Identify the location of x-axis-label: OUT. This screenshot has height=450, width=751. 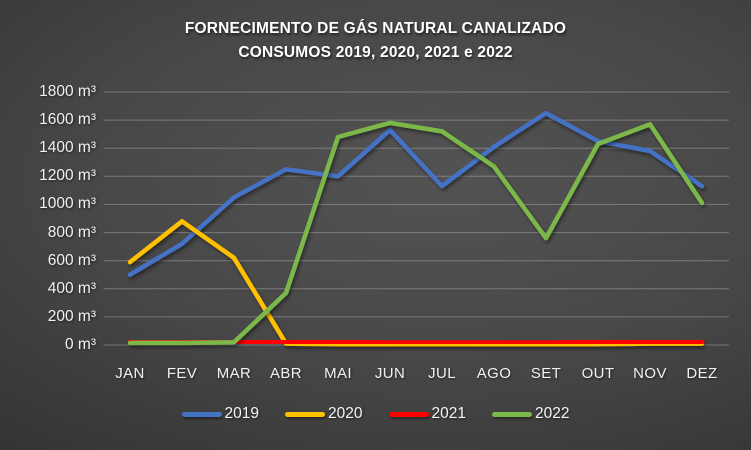
(598, 373).